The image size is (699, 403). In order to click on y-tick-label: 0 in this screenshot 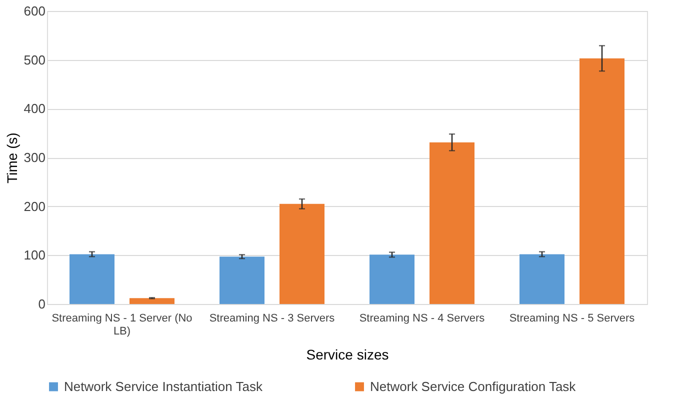, I will do `click(42, 304)`.